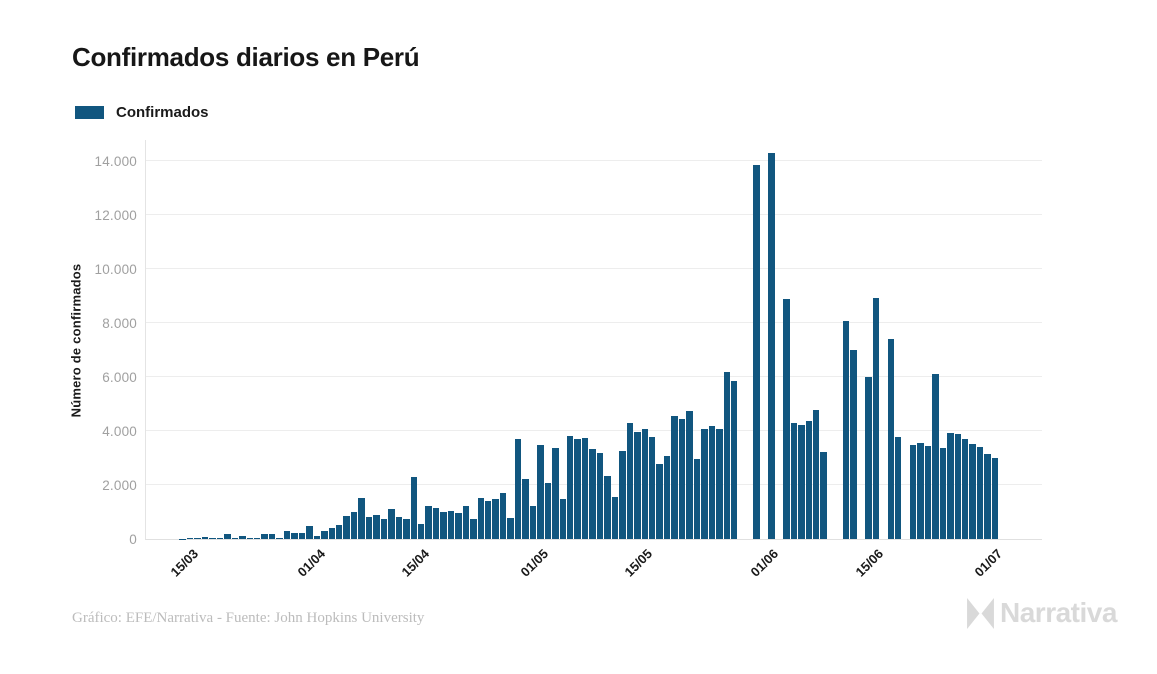 Image resolution: width=1157 pixels, height=674 pixels. I want to click on x-tick-label: 01/07, so click(988, 563).